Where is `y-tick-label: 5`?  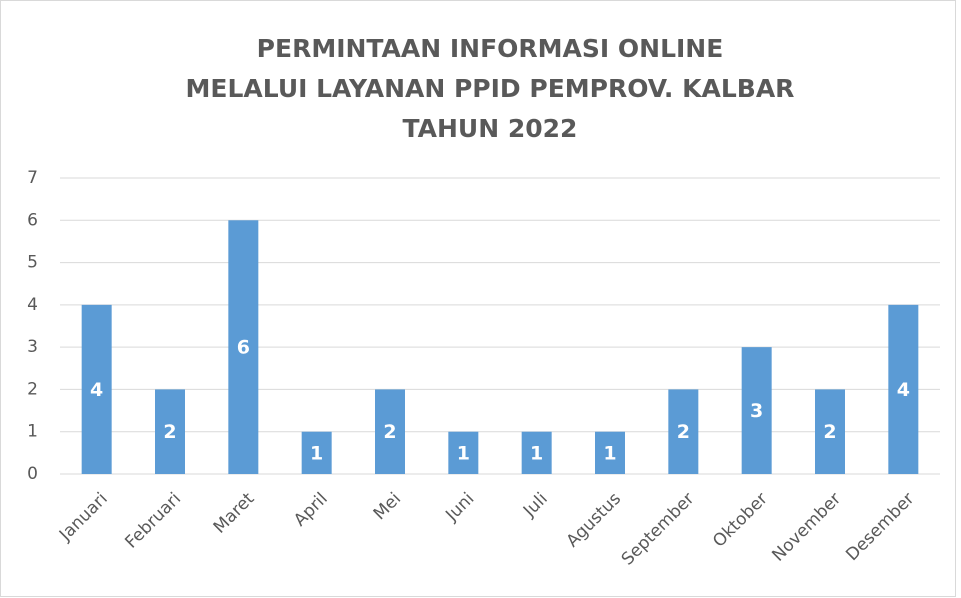
y-tick-label: 5 is located at coordinates (32, 263).